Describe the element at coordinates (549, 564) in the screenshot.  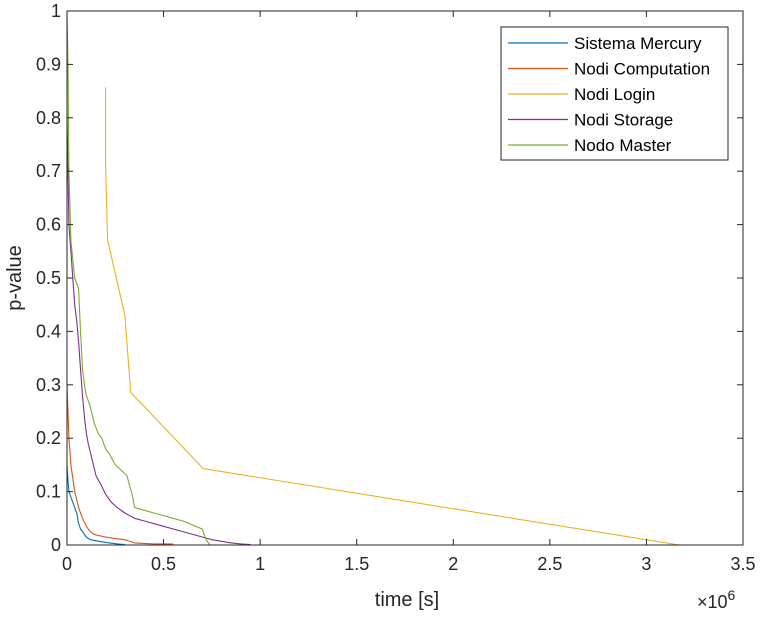
I see `x-tick-label: 2.5` at that location.